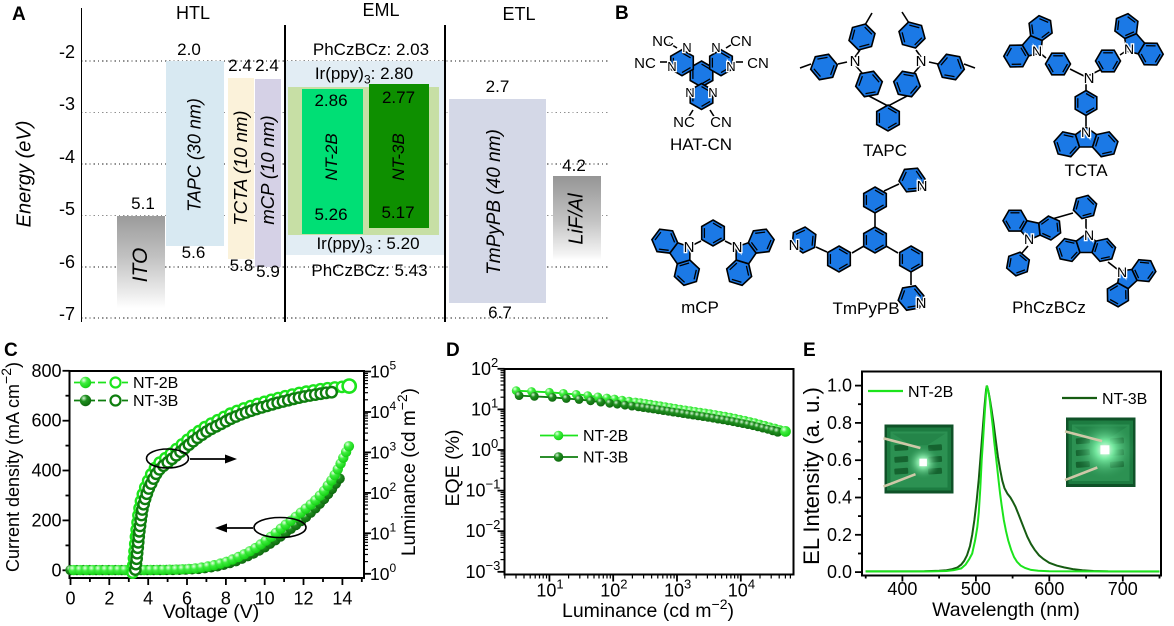  Describe the element at coordinates (226, 599) in the screenshot. I see `svg-text: 8` at that location.